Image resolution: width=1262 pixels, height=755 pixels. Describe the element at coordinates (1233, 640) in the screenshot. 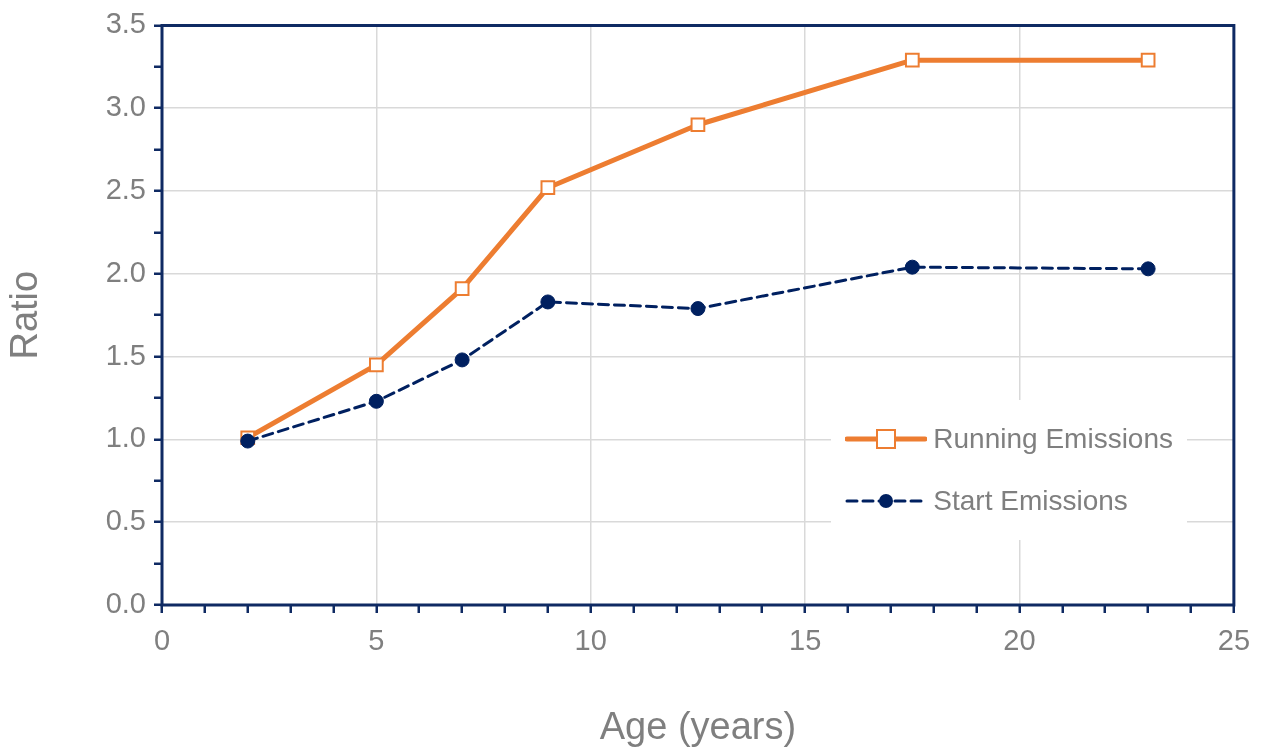

I see `x-tick-label: 25` at that location.